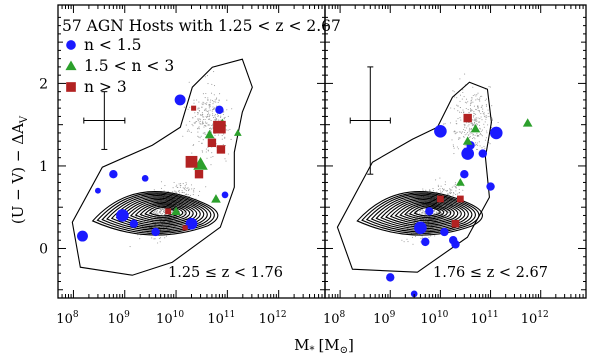 Image resolution: width=592 pixels, height=358 pixels. I want to click on x-tick-label: 1012, so click(535, 318).